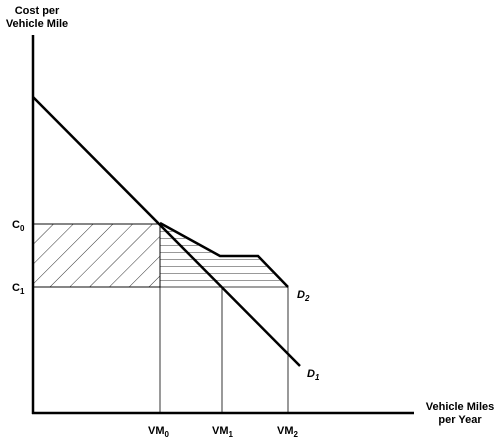 The height and width of the screenshot is (443, 500). What do you see at coordinates (96, 255) in the screenshot?
I see `diagonal-hatch-area` at bounding box center [96, 255].